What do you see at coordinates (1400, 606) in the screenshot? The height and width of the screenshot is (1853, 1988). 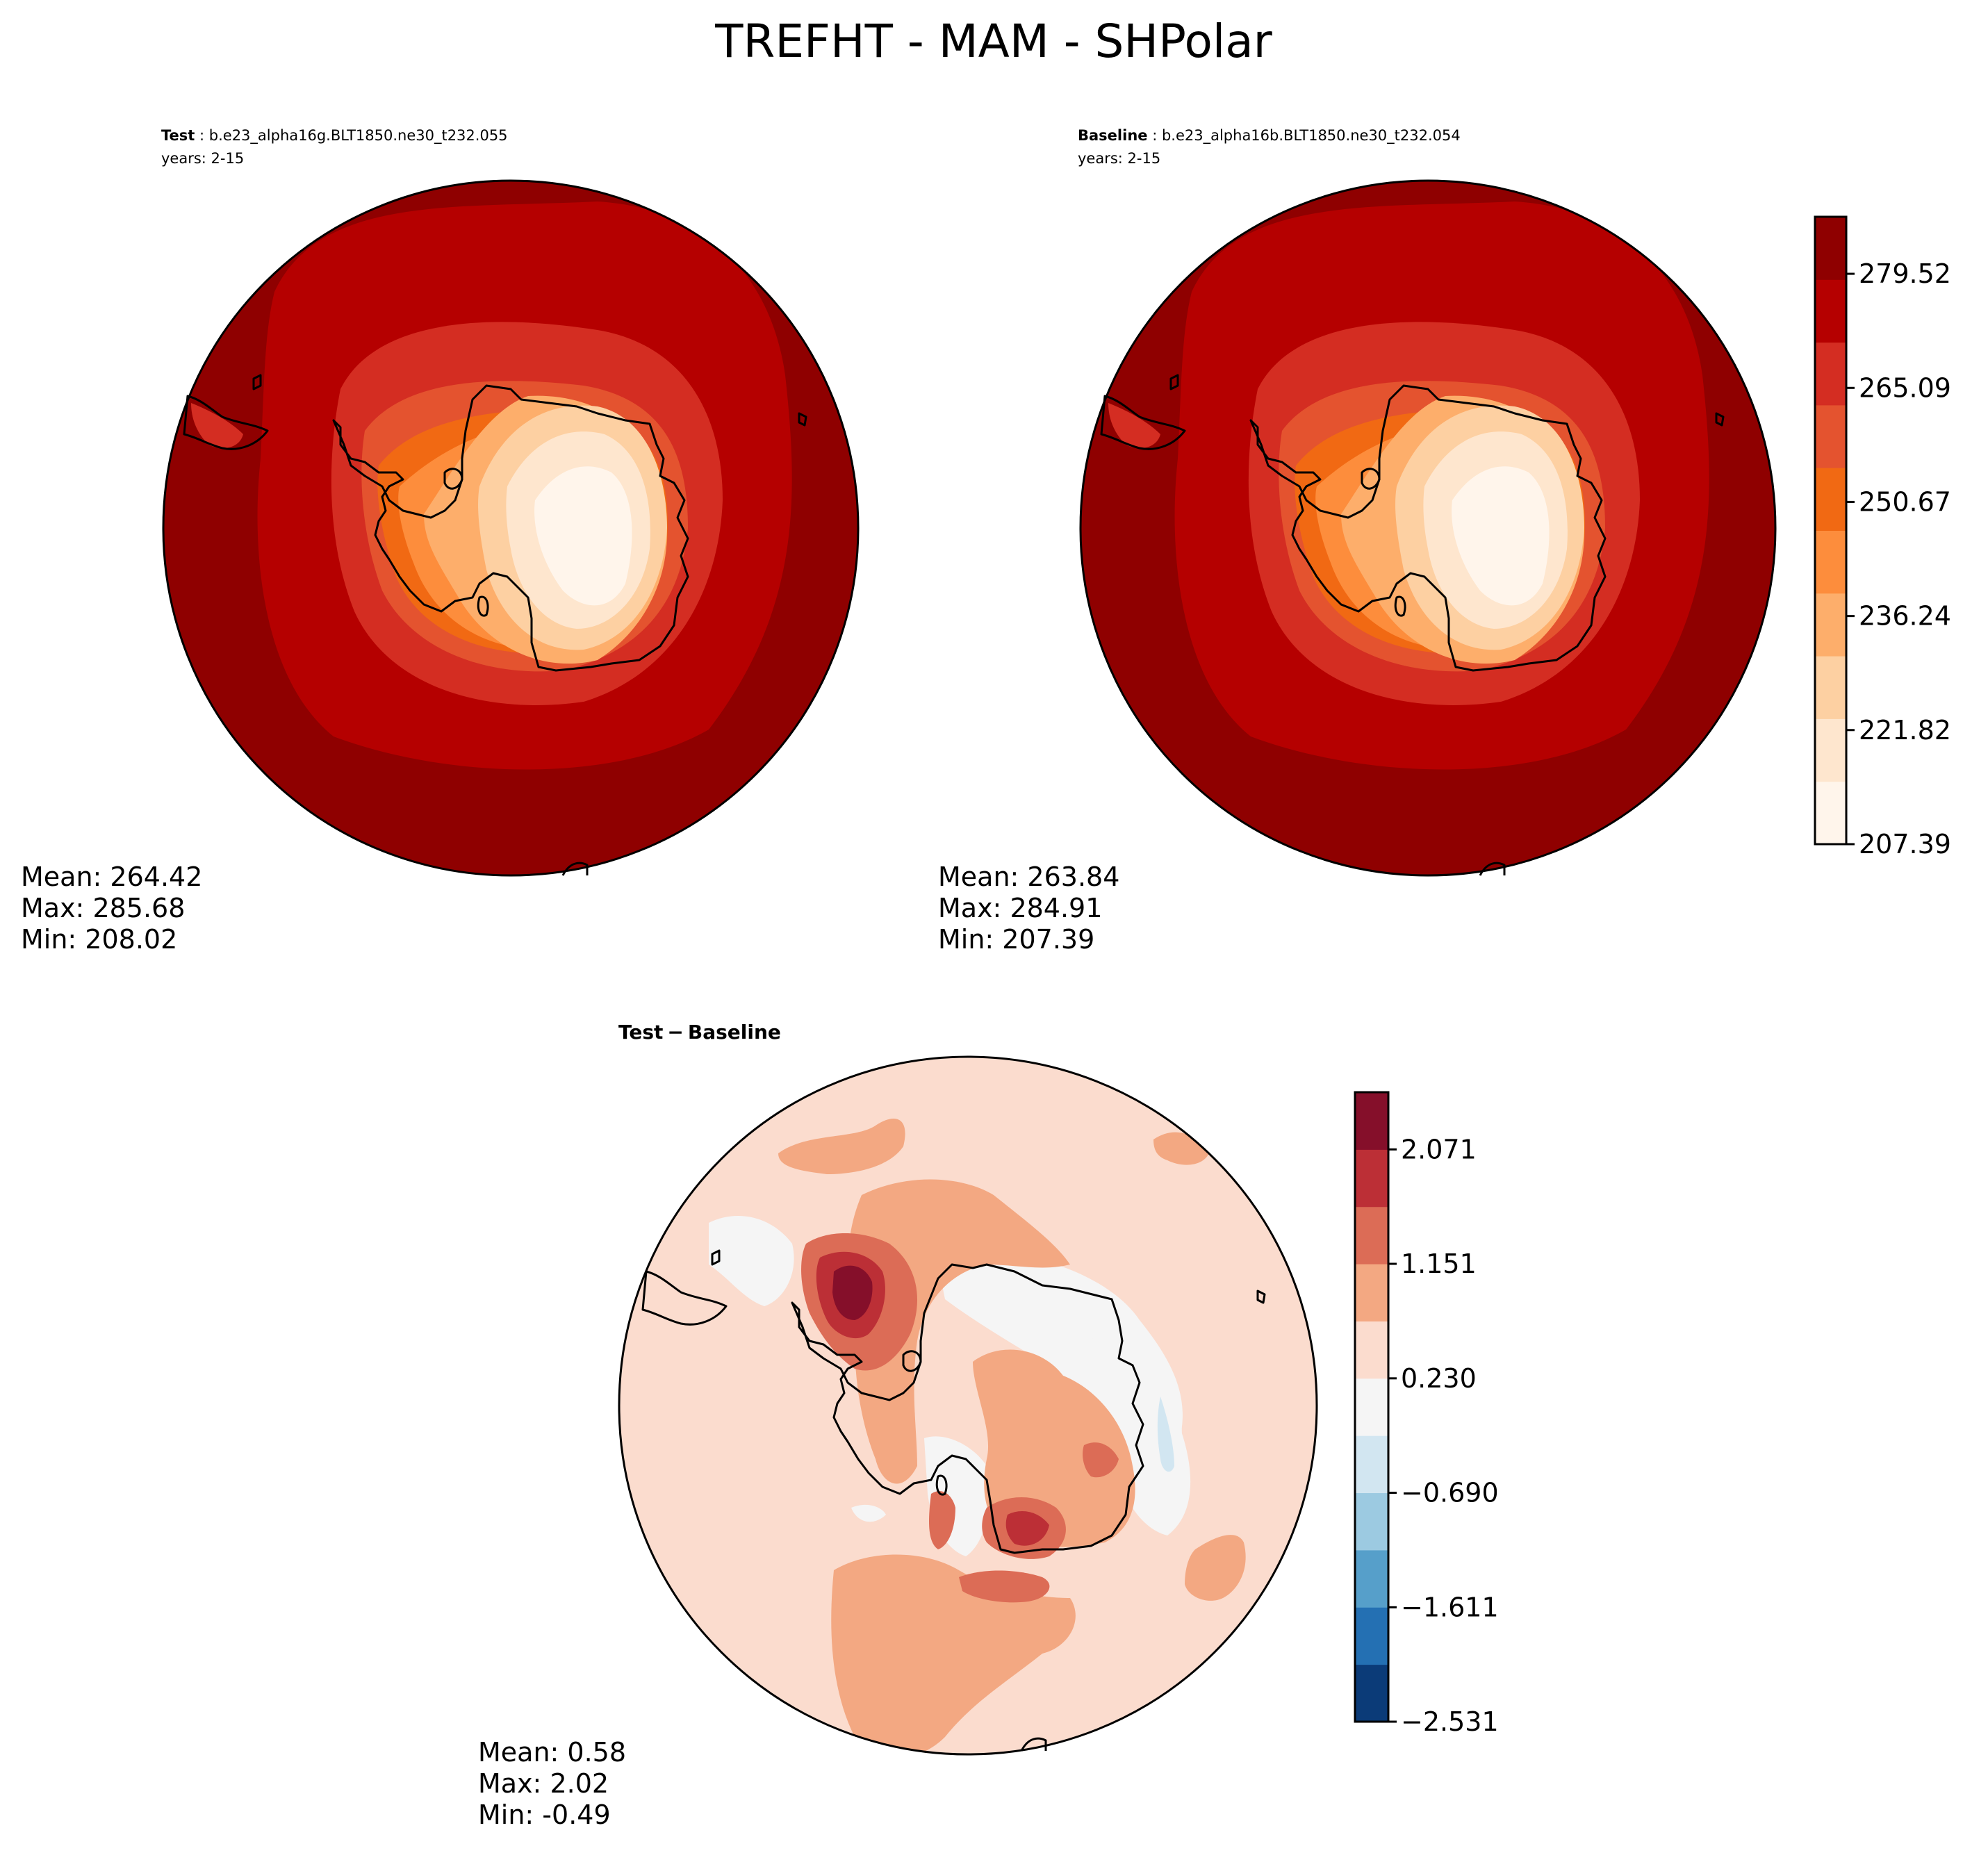 I see `baseline-small-island` at bounding box center [1400, 606].